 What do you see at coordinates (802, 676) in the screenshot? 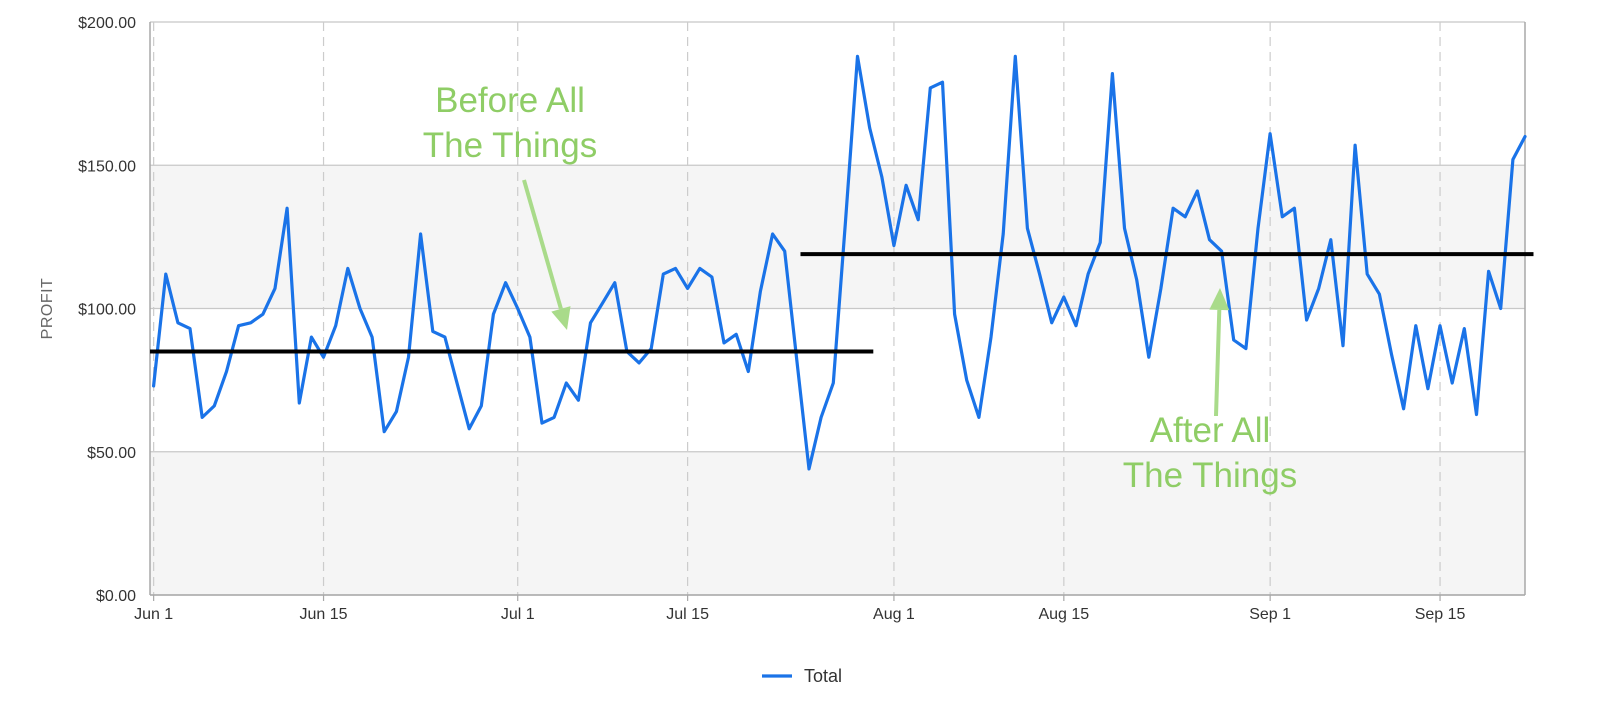
I see `legend: Total` at bounding box center [802, 676].